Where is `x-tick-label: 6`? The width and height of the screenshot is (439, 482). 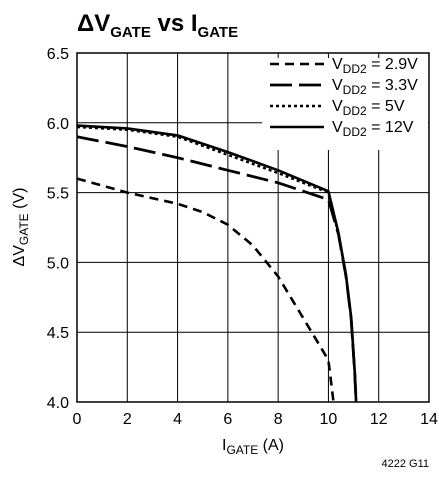 x-tick-label: 6 is located at coordinates (227, 419).